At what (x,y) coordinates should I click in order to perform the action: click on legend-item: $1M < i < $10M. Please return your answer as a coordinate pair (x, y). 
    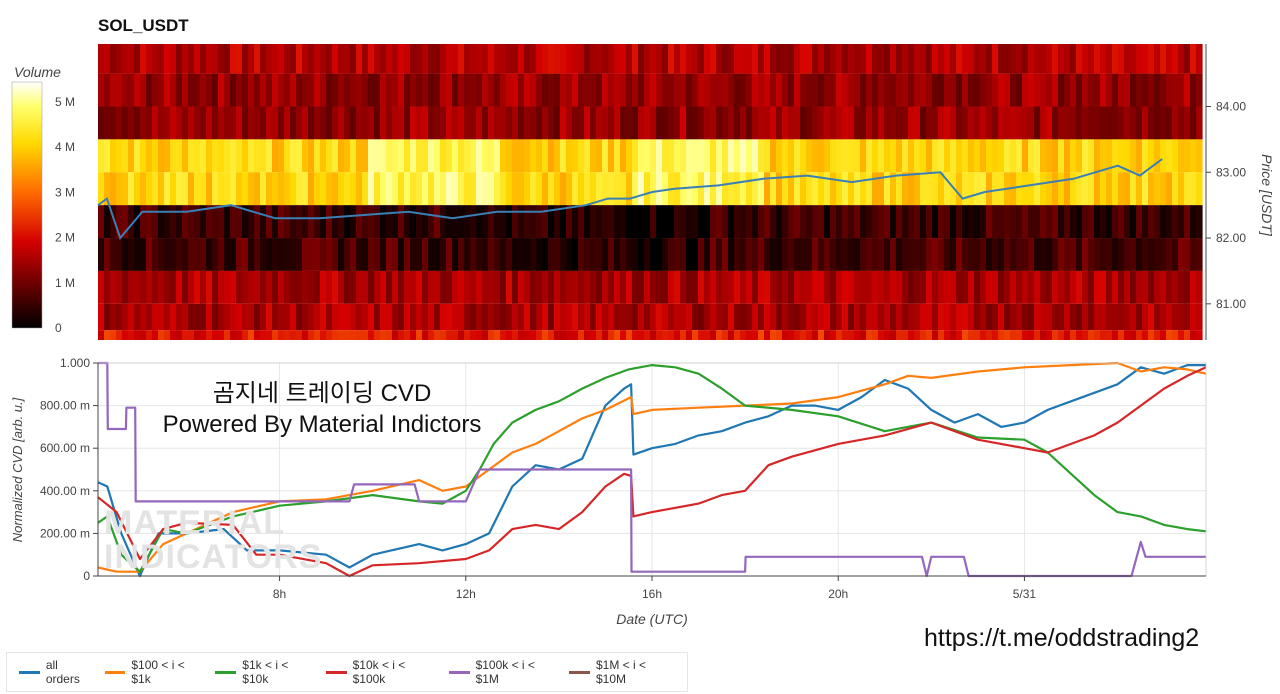
    Looking at the image, I should click on (622, 672).